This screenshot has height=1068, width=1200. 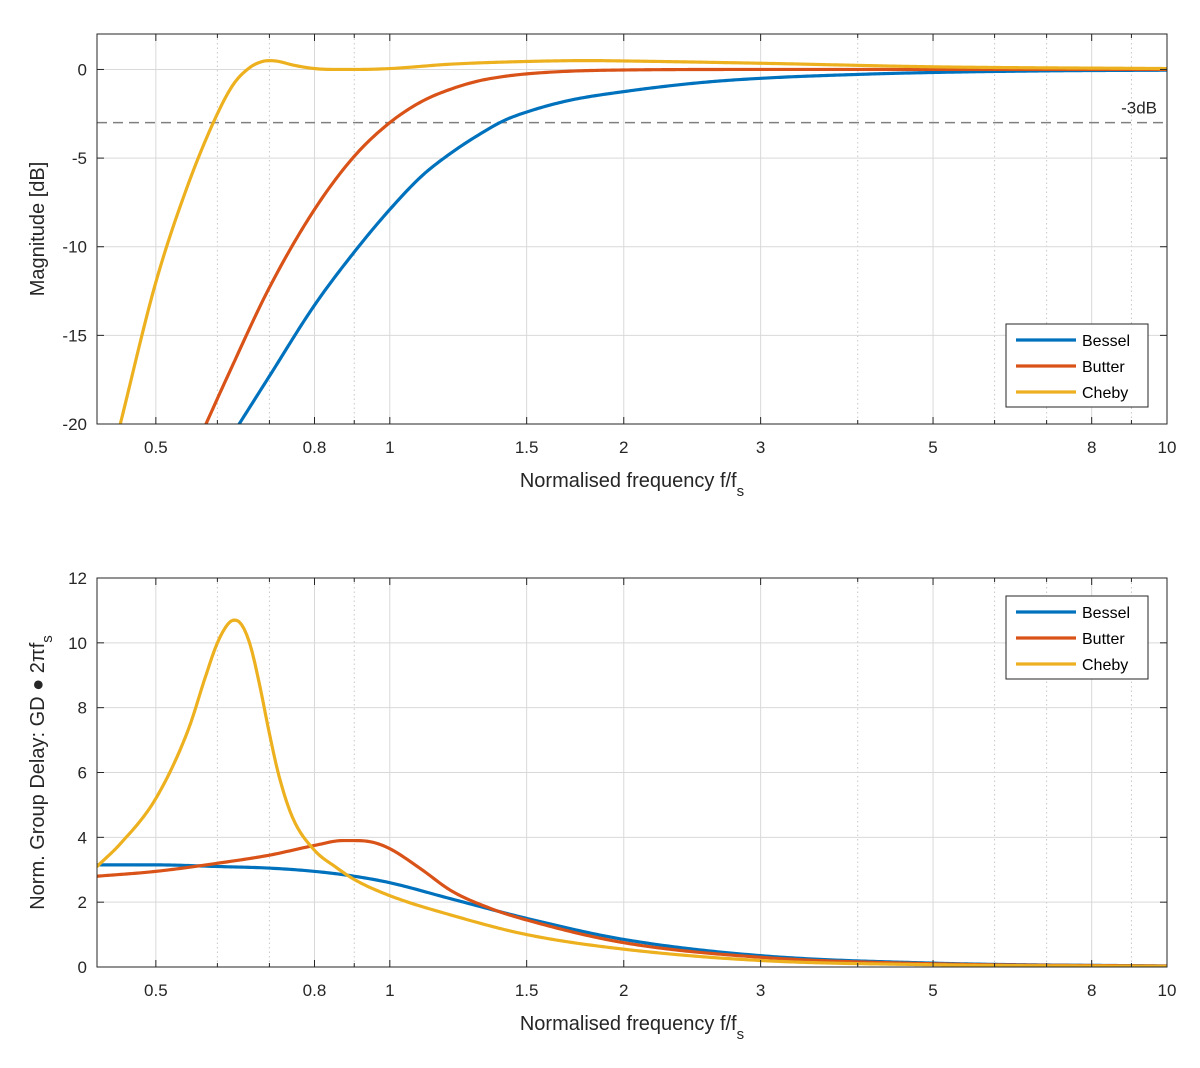 I want to click on y-tick-label: 2, so click(x=82, y=902).